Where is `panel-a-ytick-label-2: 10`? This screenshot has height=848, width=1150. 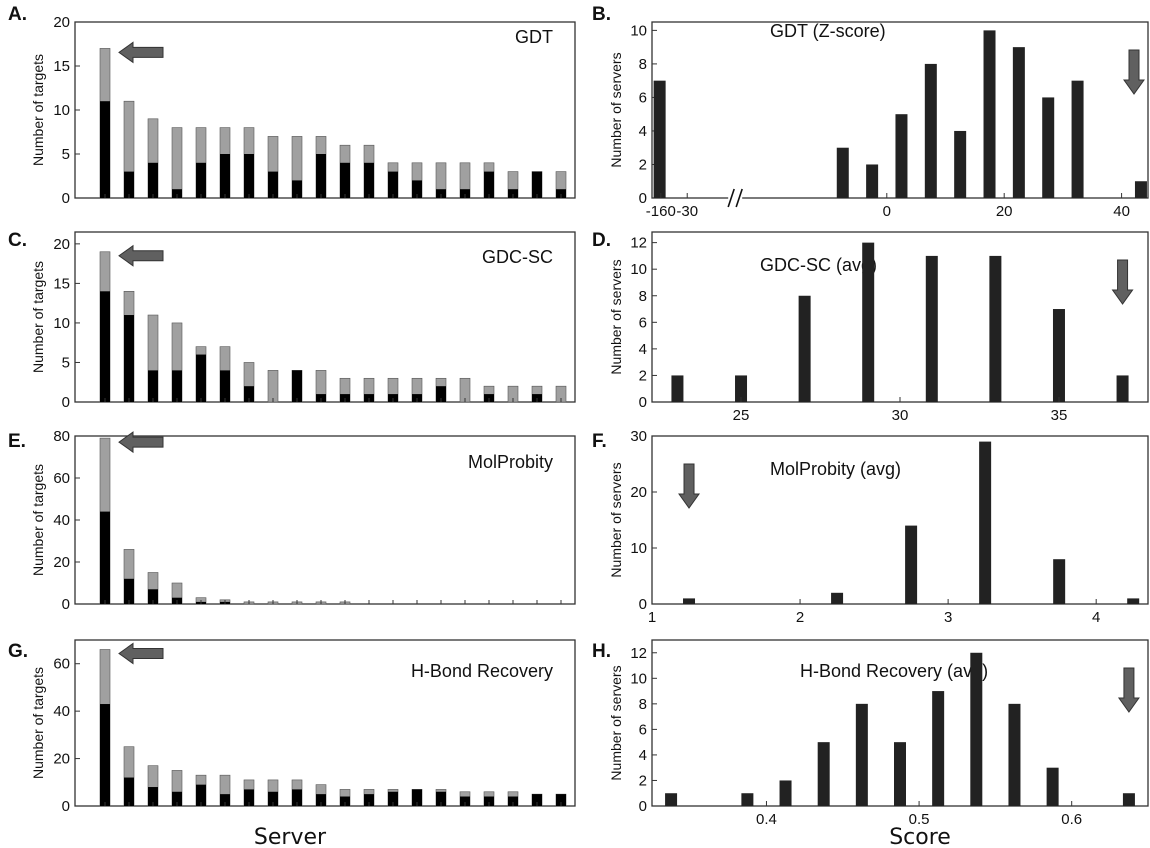 panel-a-ytick-label-2: 10 is located at coordinates (61, 110).